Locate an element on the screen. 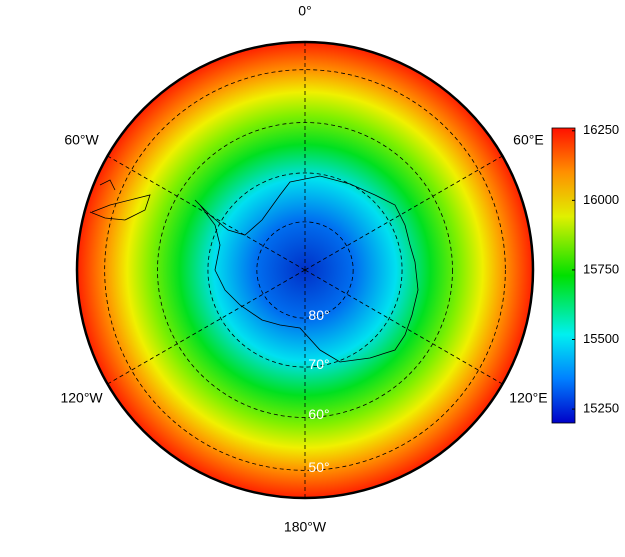 The width and height of the screenshot is (625, 557). colorbar-tick-label: 15750 is located at coordinates (601, 268).